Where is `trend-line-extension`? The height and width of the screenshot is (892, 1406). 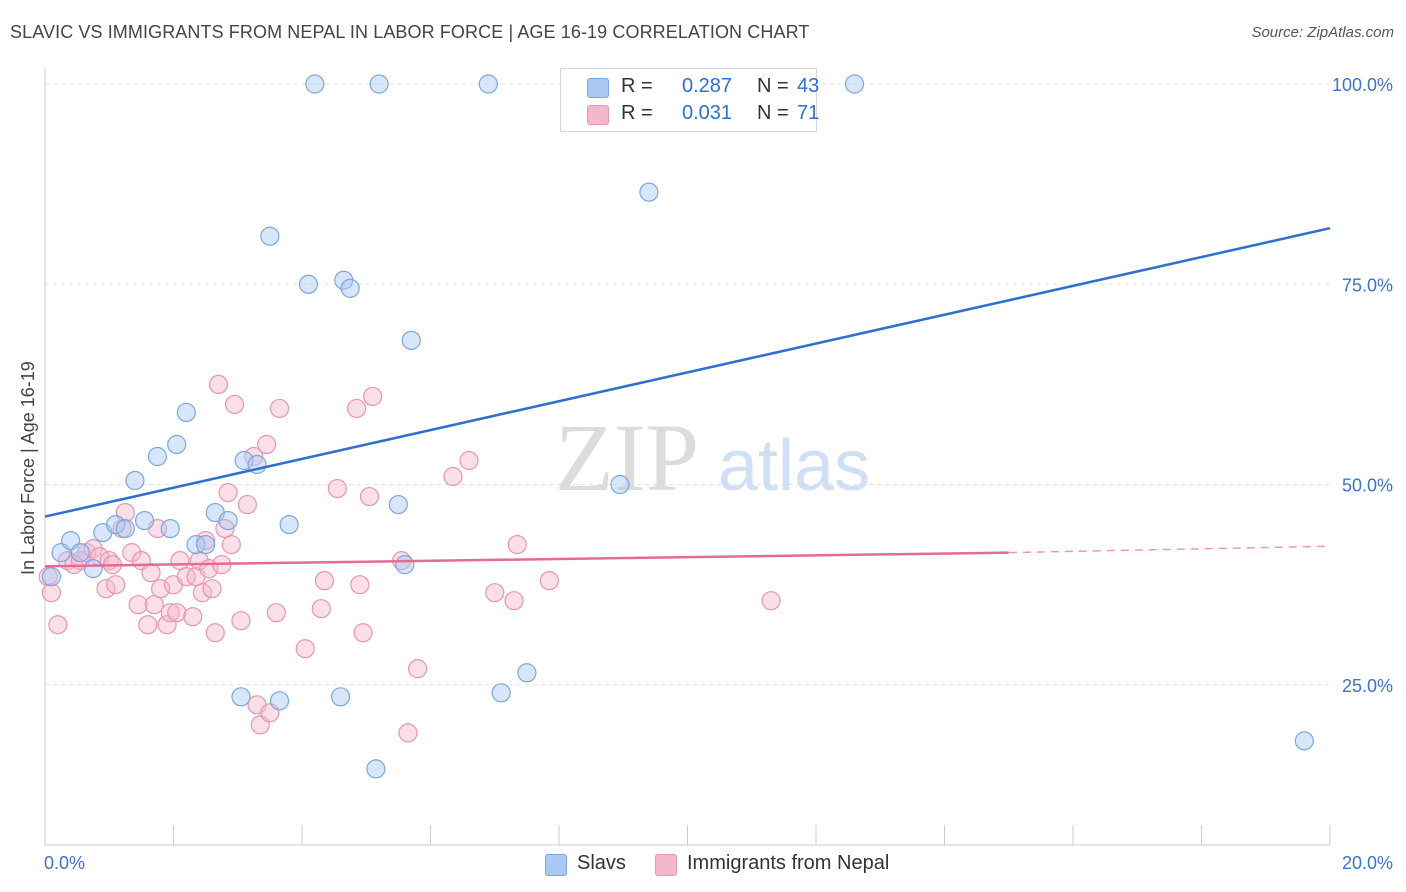
trend-line-extension is located at coordinates (1169, 549).